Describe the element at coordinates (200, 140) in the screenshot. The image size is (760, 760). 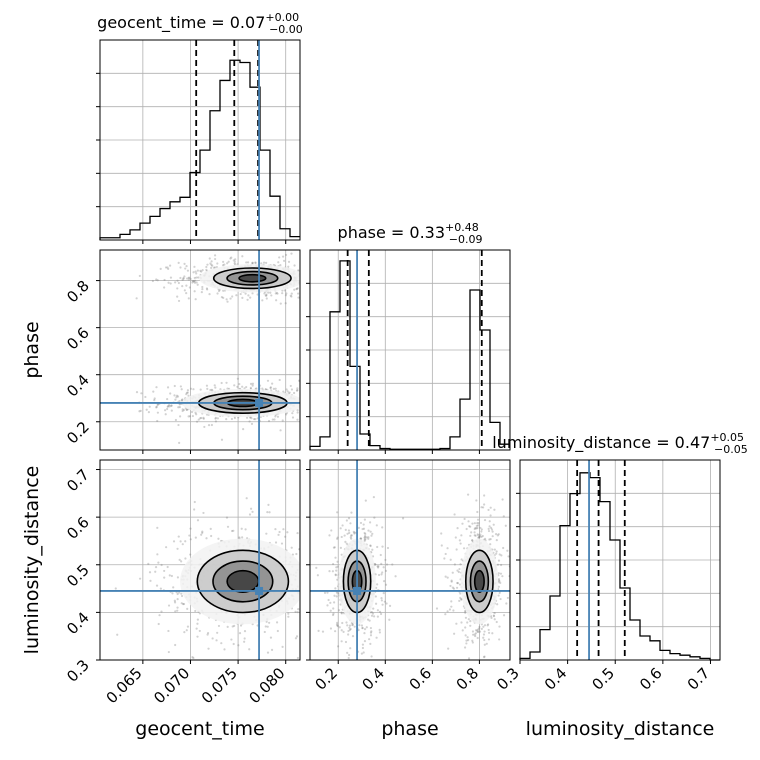
I see `axes-frame` at that location.